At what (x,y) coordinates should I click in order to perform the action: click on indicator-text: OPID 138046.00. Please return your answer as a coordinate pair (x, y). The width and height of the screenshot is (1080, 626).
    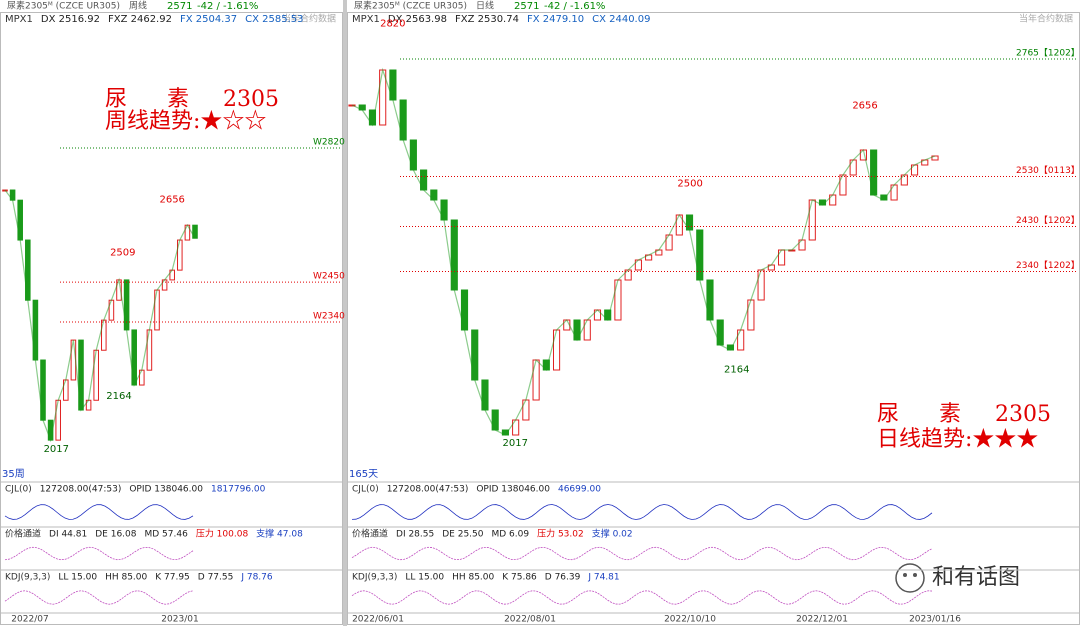
    Looking at the image, I should click on (513, 490).